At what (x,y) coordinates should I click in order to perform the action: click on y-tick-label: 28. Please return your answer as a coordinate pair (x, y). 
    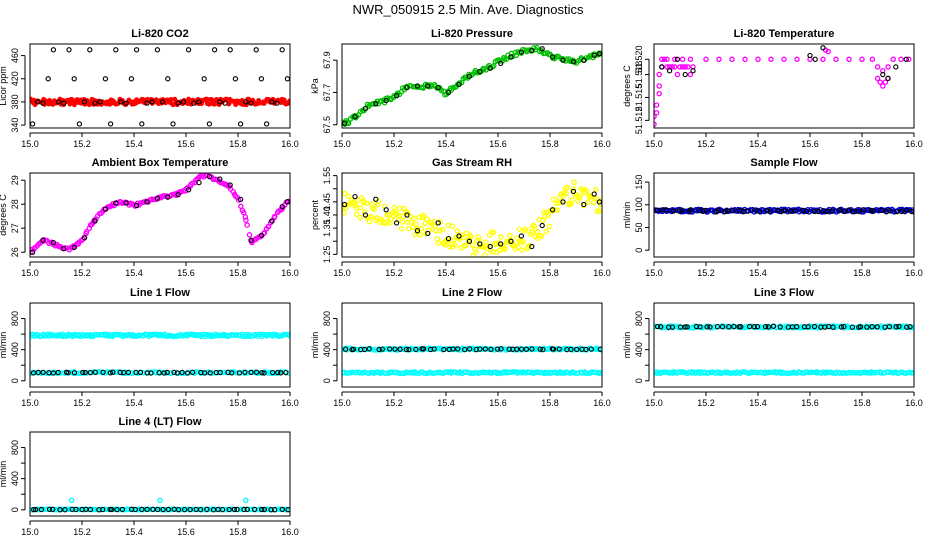
    Looking at the image, I should click on (15, 204).